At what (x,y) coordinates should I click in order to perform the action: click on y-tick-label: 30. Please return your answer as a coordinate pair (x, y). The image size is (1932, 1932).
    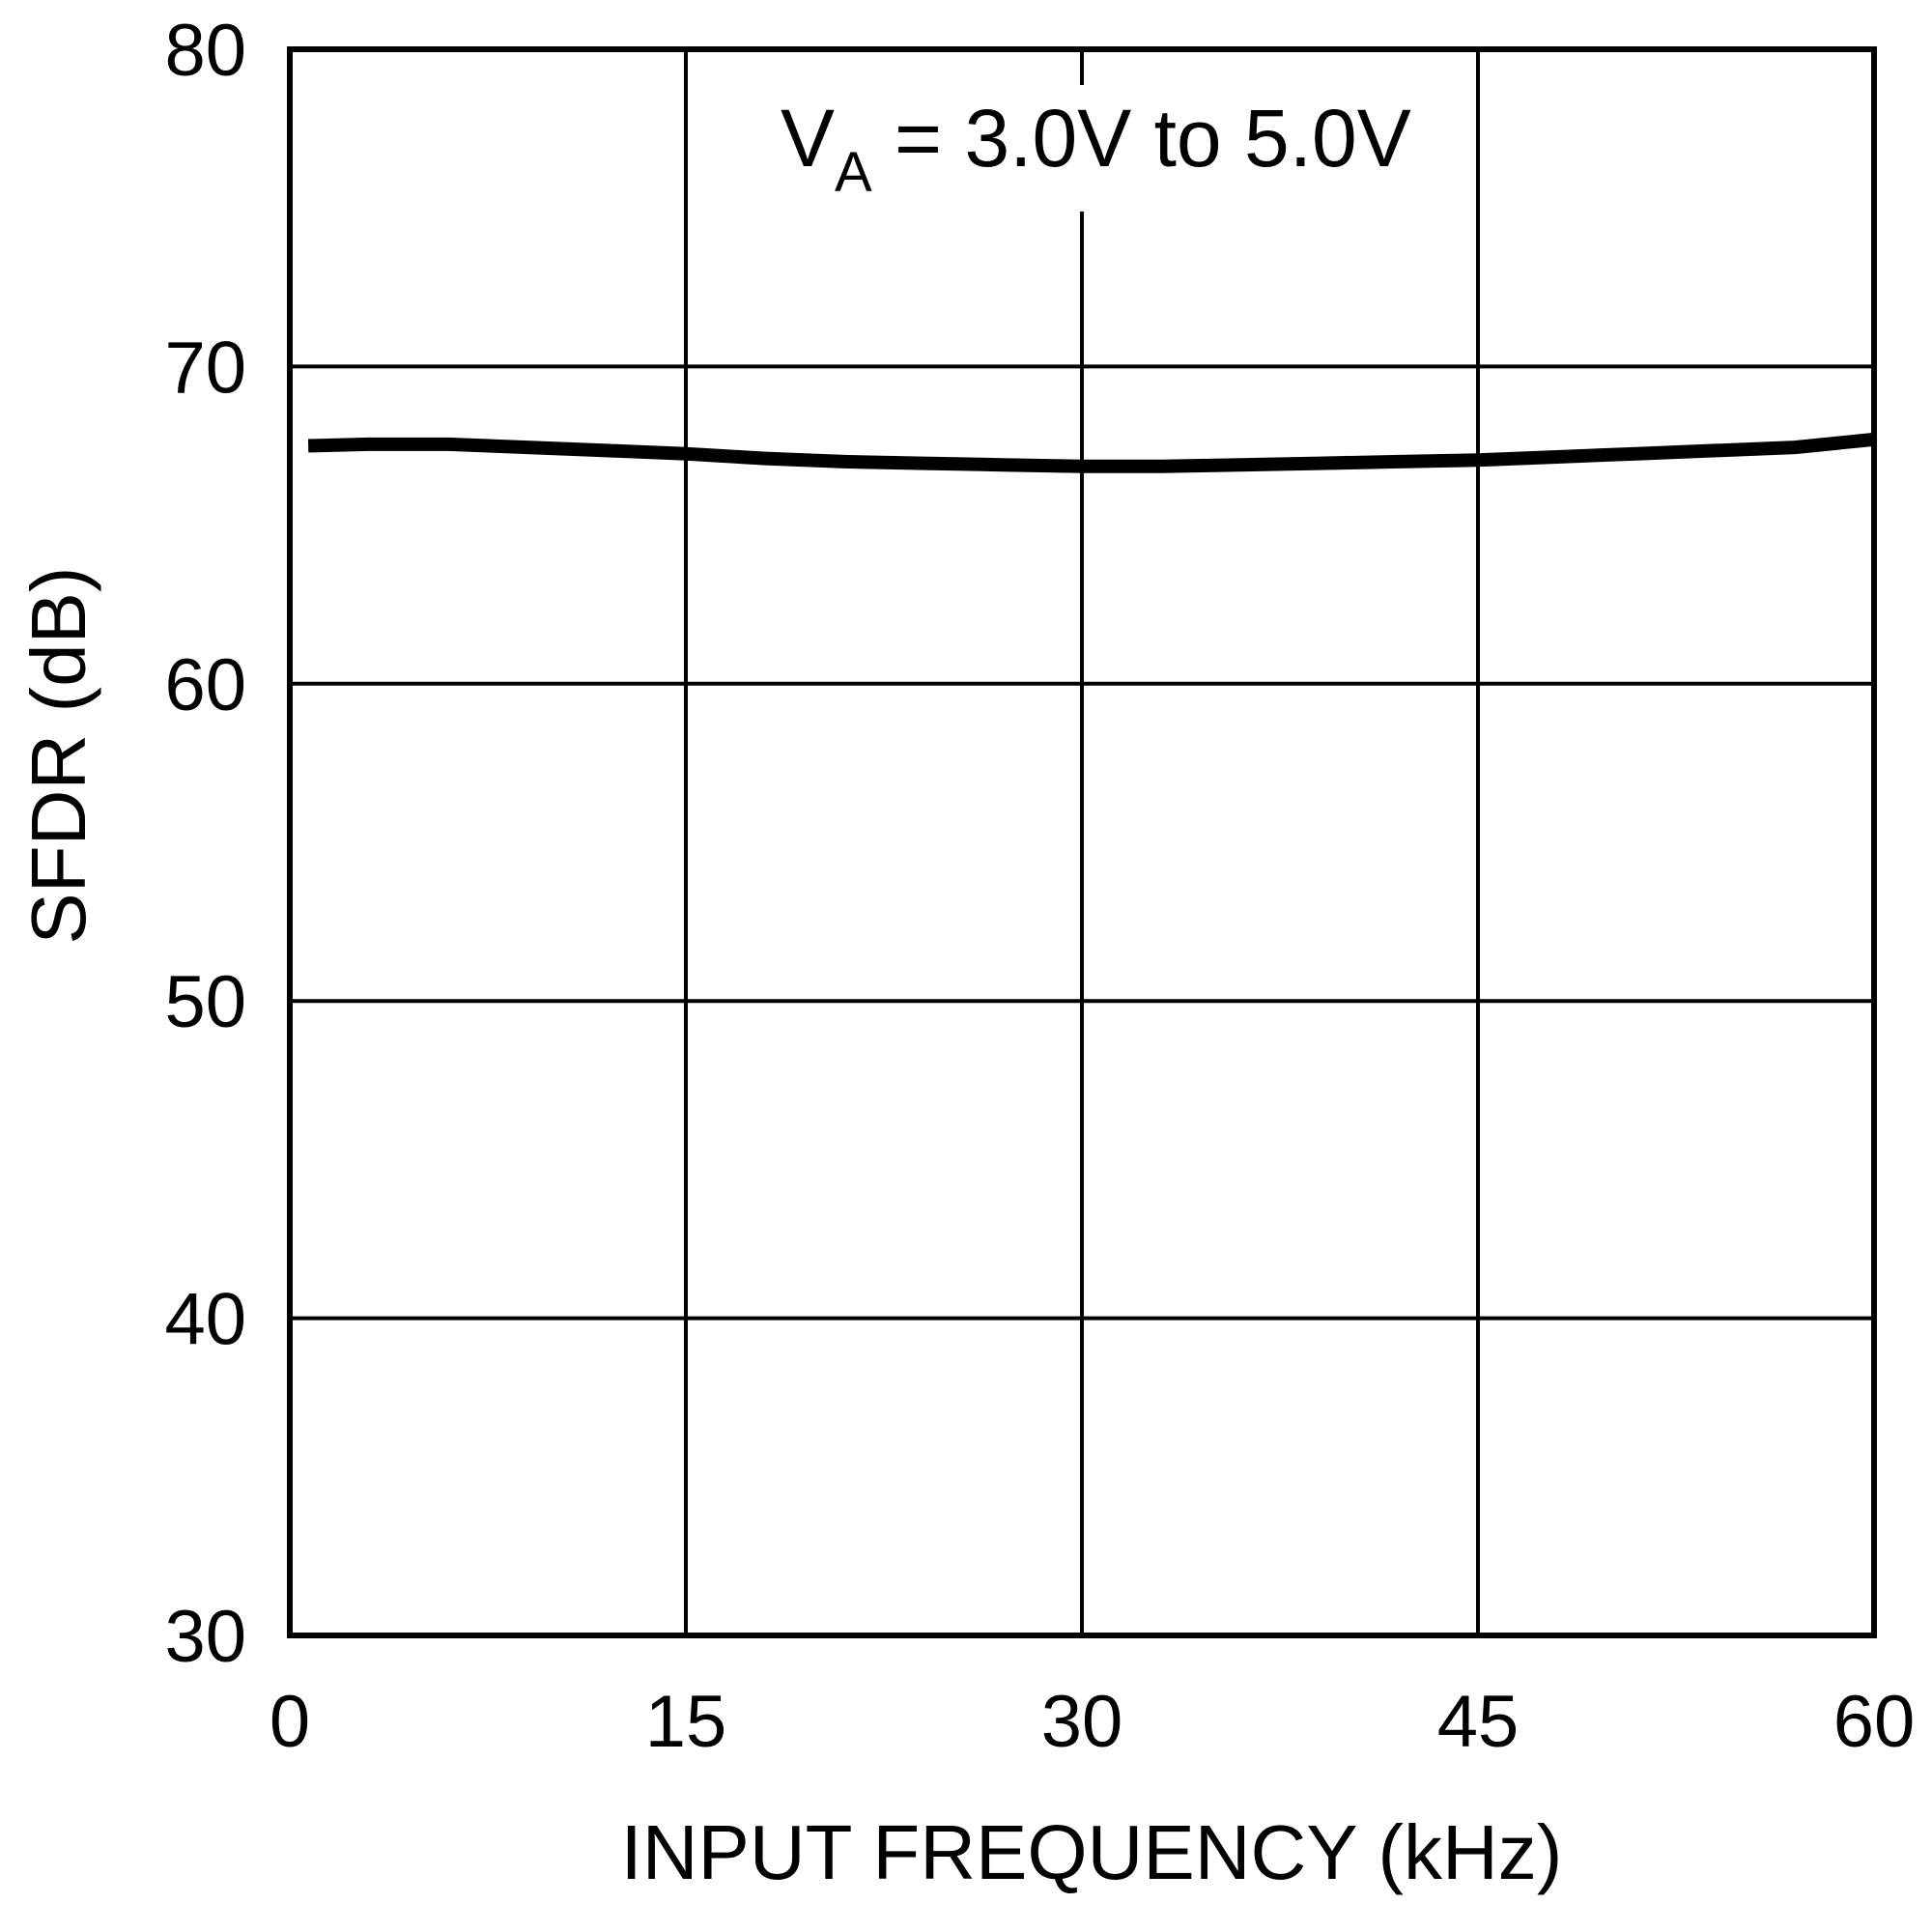
    Looking at the image, I should click on (205, 1637).